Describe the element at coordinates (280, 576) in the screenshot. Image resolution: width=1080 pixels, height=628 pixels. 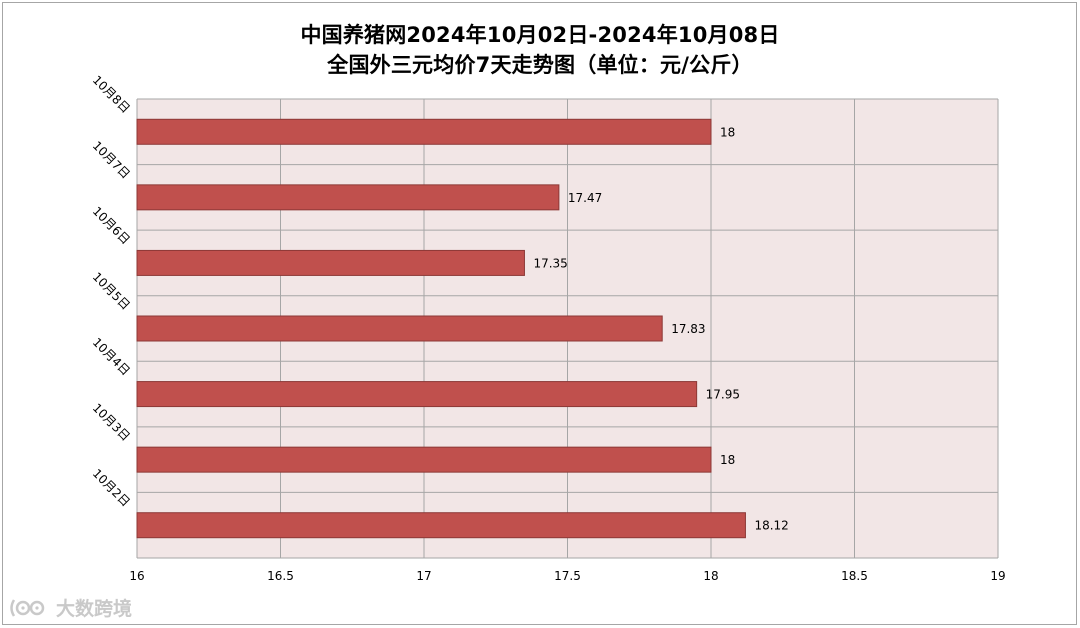
I see `x-tick-label: 16.5` at that location.